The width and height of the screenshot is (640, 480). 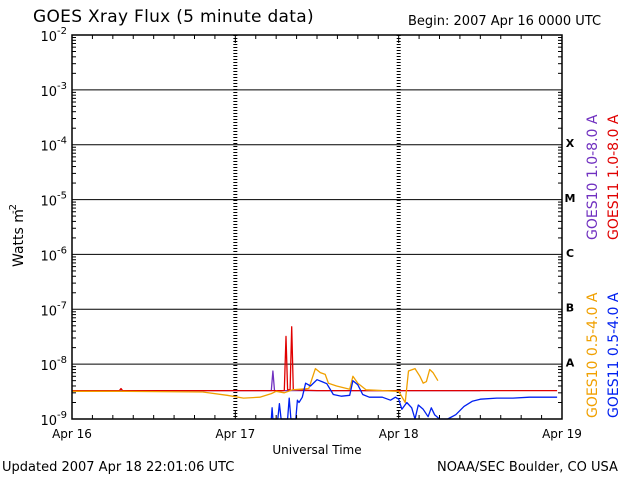 What do you see at coordinates (62, 196) in the screenshot?
I see `y-tick-exponent: -5` at bounding box center [62, 196].